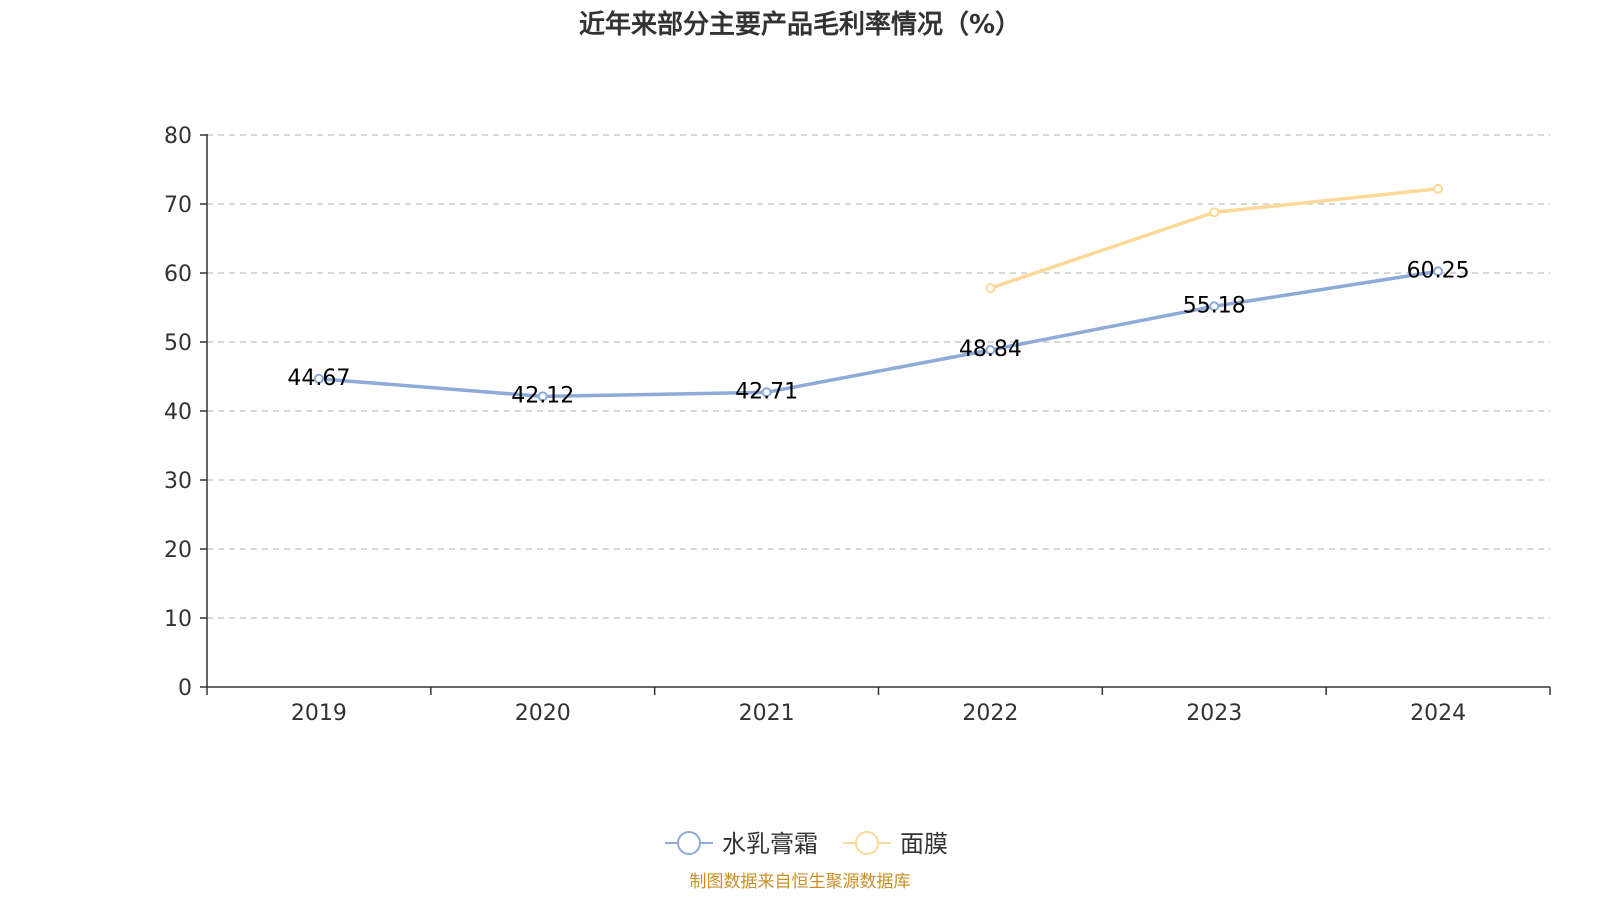  I want to click on data-label: 60.25, so click(1438, 270).